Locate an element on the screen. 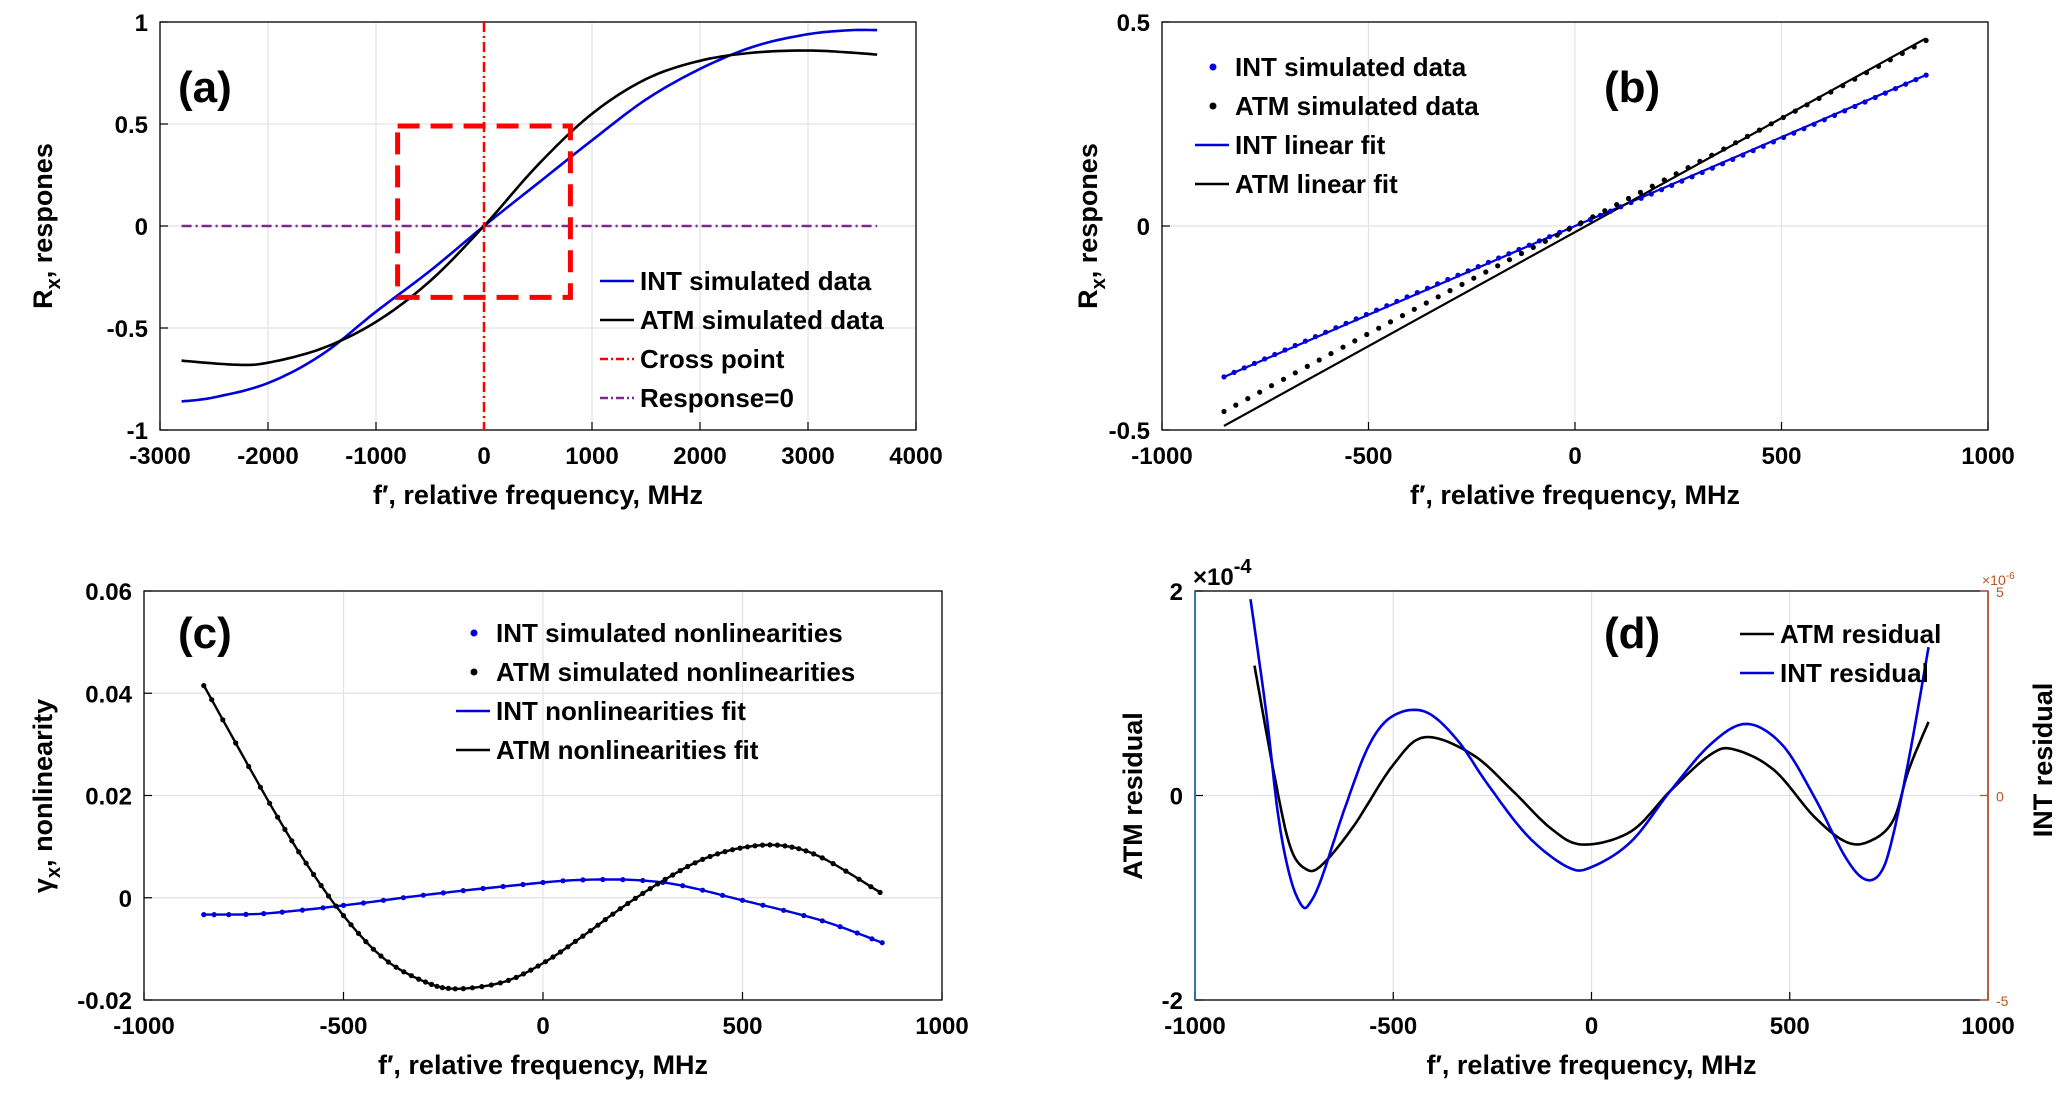 Image resolution: width=2067 pixels, height=1109 pixels. y-tick-label-a: 0 is located at coordinates (141, 227).